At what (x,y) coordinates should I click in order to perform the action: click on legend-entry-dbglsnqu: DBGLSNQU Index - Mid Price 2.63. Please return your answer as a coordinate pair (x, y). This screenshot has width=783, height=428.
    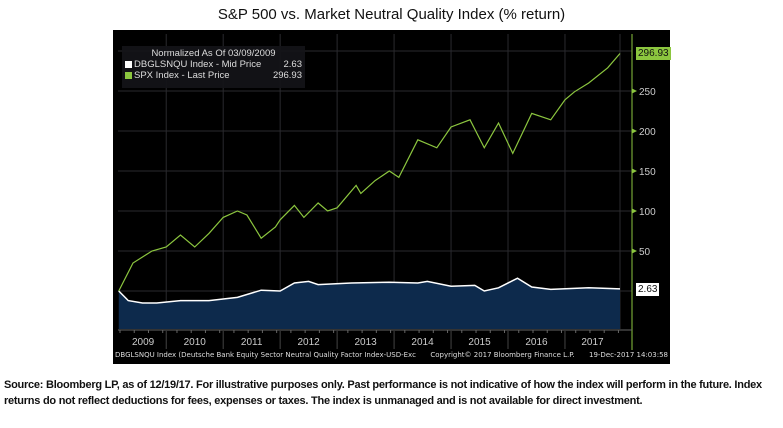
    Looking at the image, I should click on (213, 64).